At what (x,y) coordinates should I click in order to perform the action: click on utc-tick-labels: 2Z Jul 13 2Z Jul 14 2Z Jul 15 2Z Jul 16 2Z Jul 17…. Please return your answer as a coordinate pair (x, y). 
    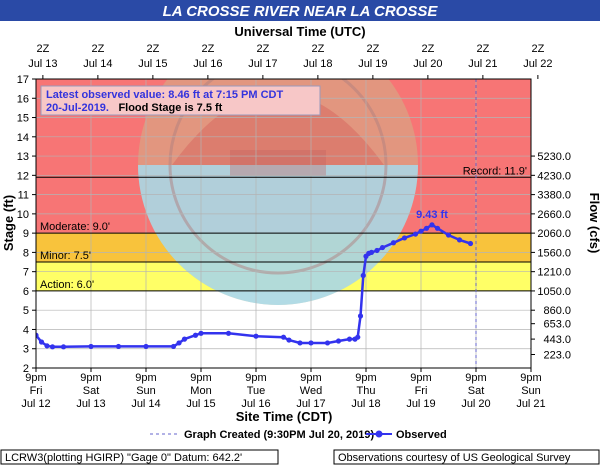
    Looking at the image, I should click on (290, 61).